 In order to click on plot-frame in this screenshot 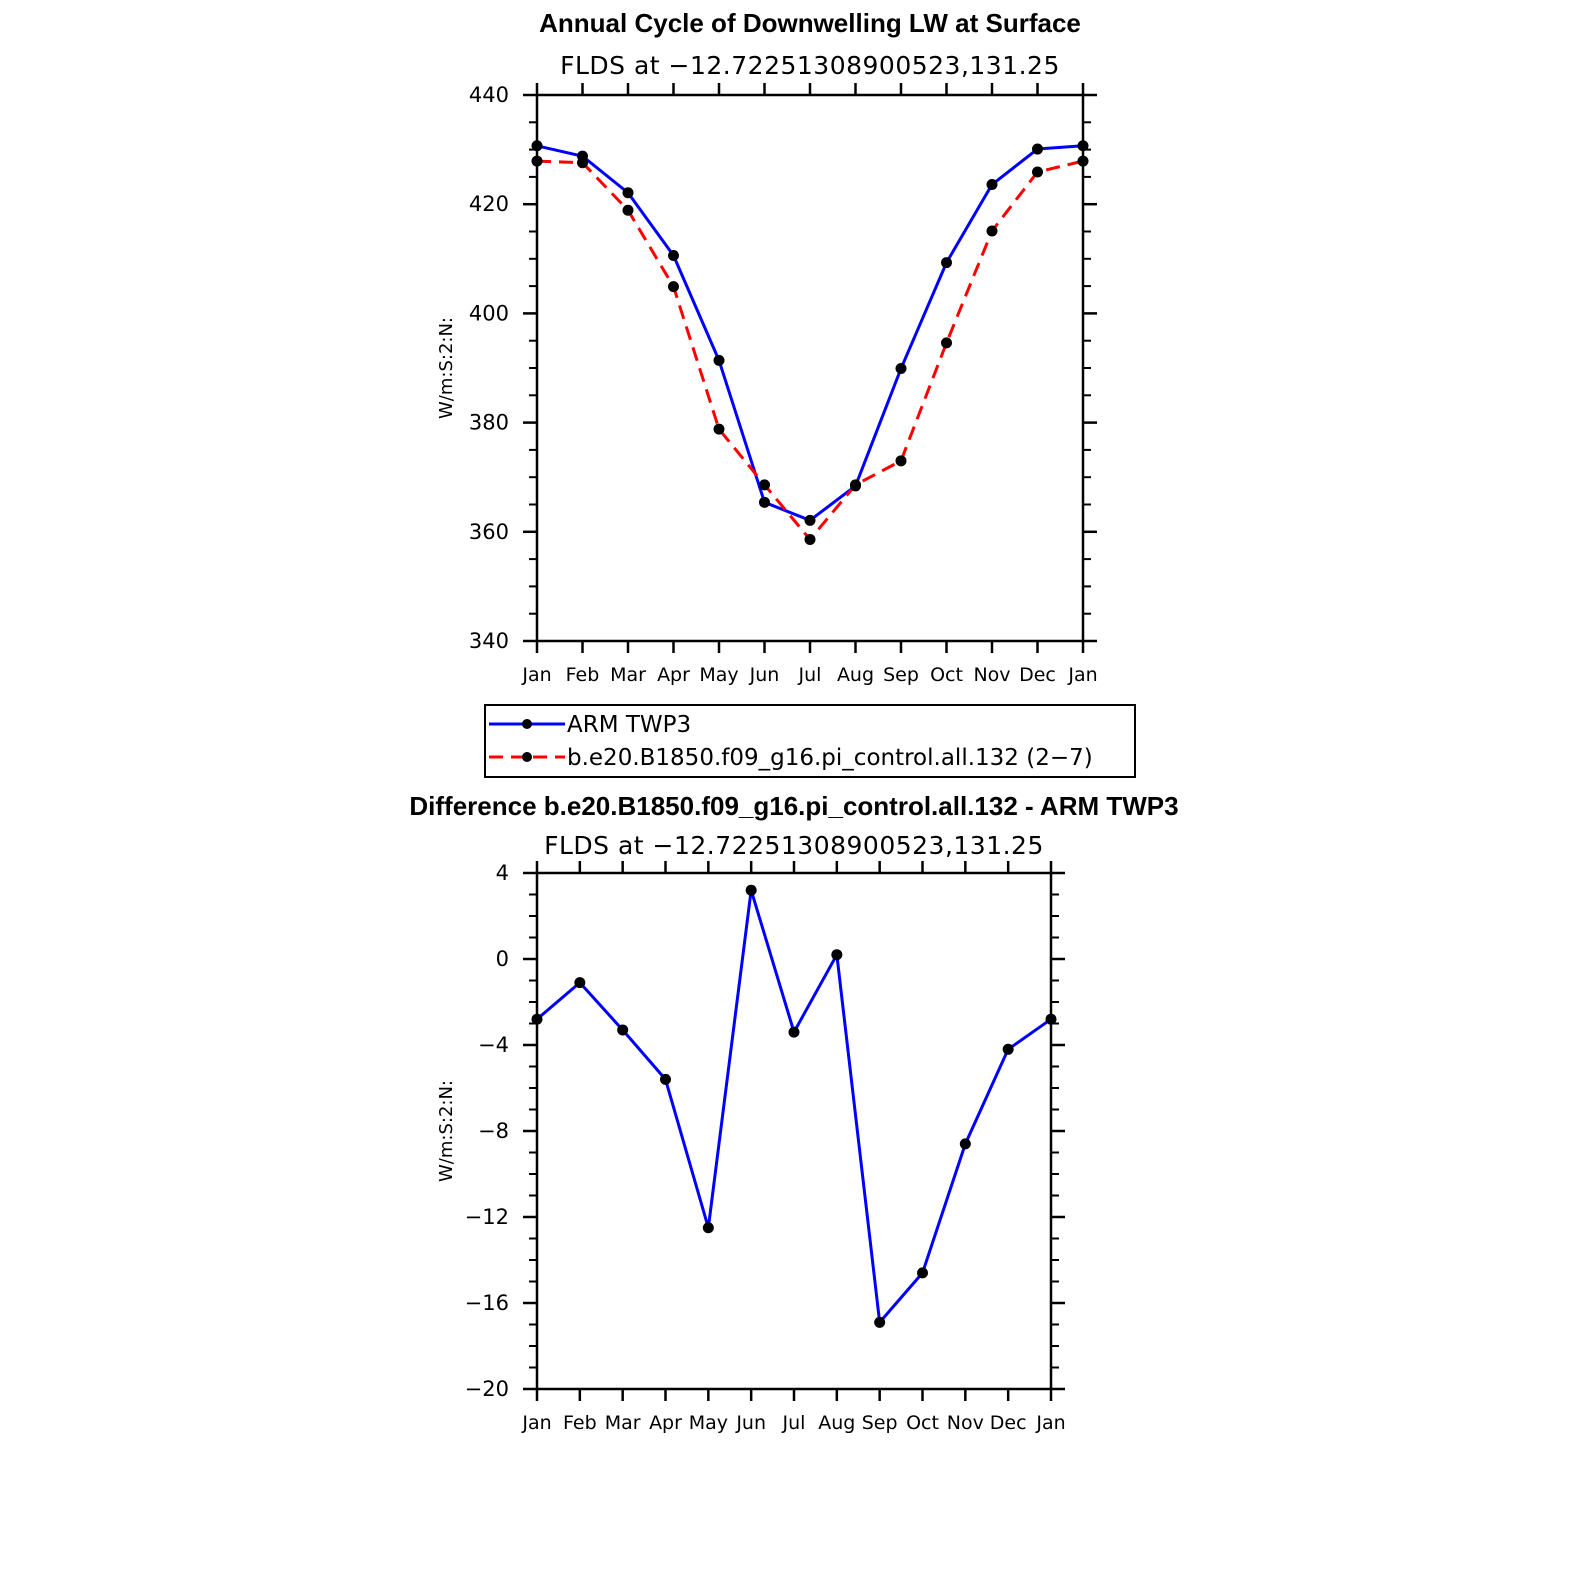, I will do `click(794, 1131)`.